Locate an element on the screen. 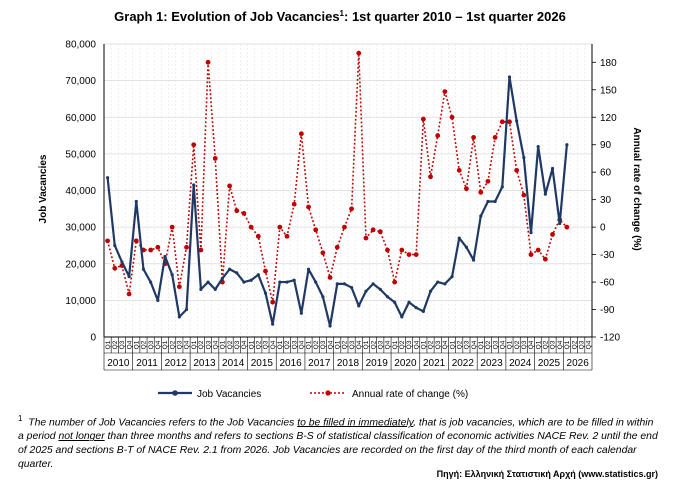 This screenshot has width=680, height=483. year-label: 2010 is located at coordinates (118, 363).